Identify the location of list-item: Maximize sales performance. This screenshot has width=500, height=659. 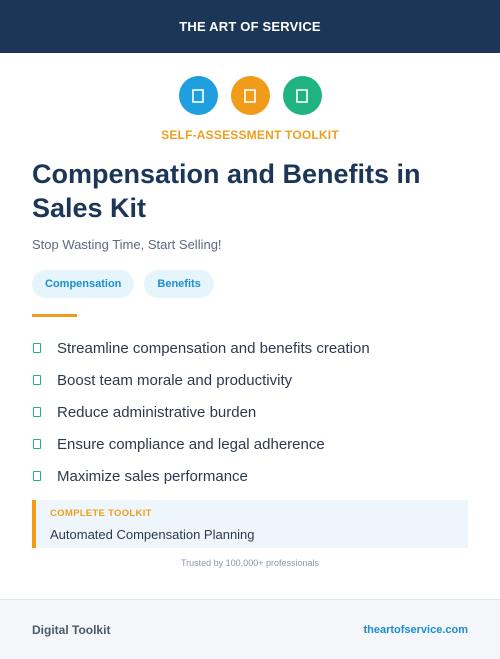
(201, 476).